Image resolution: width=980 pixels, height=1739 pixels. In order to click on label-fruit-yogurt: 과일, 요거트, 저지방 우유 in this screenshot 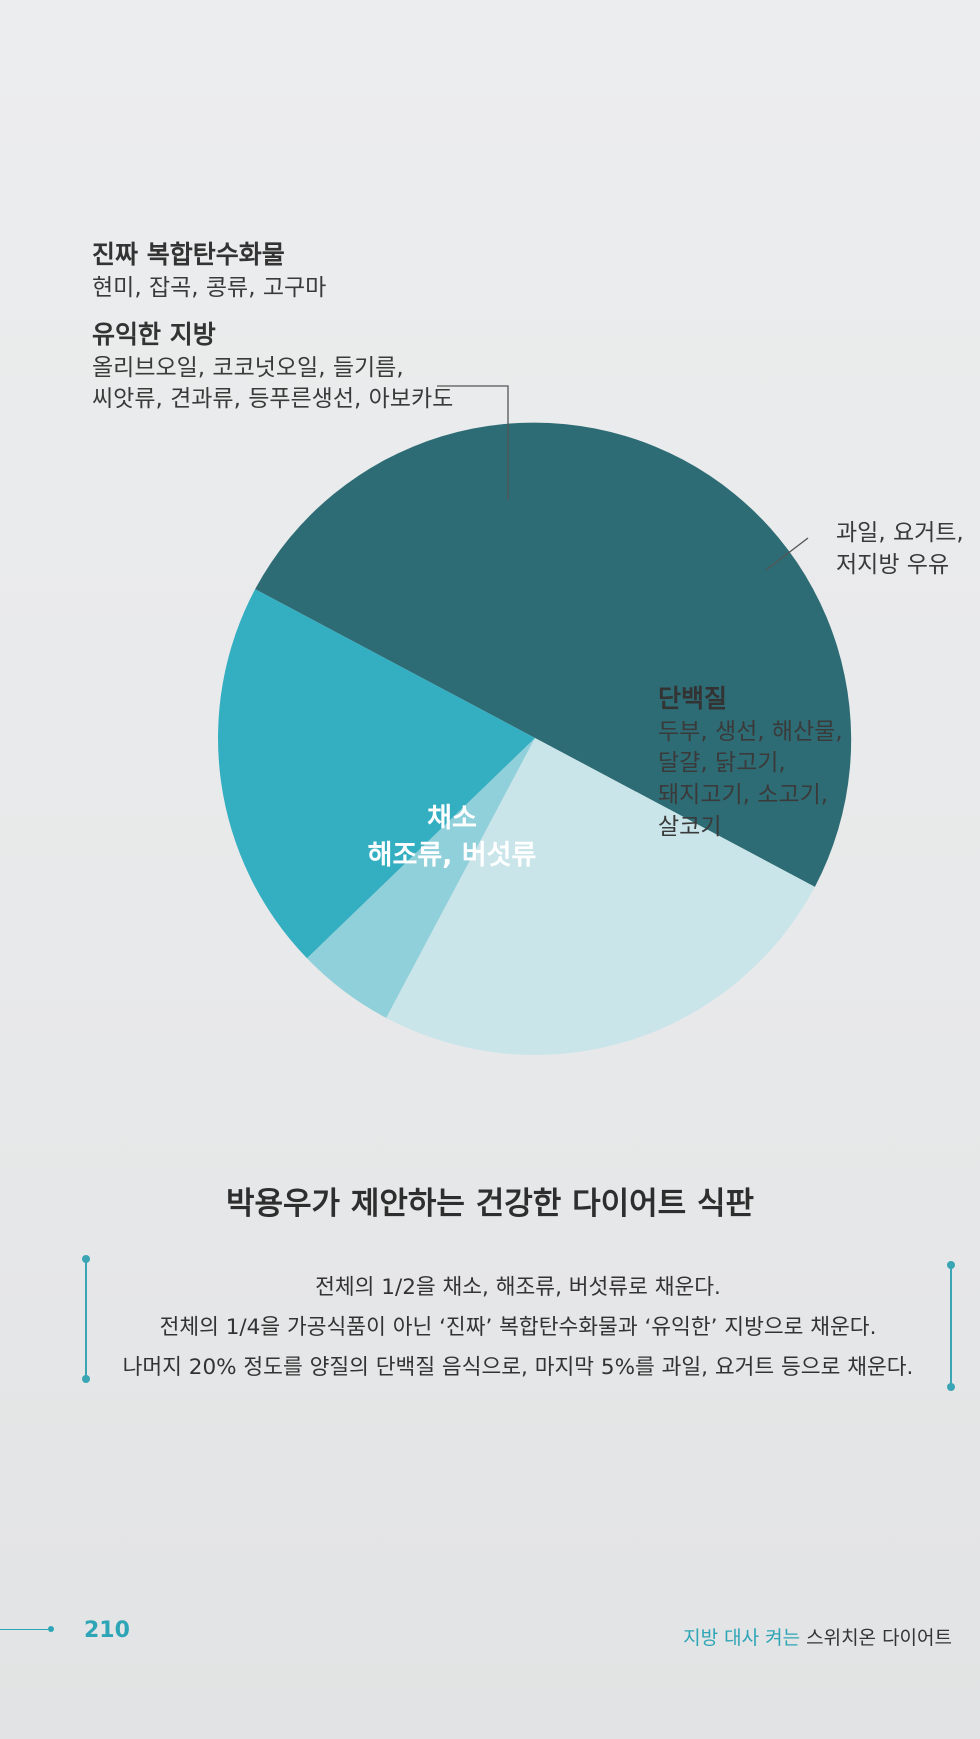, I will do `click(900, 549)`.